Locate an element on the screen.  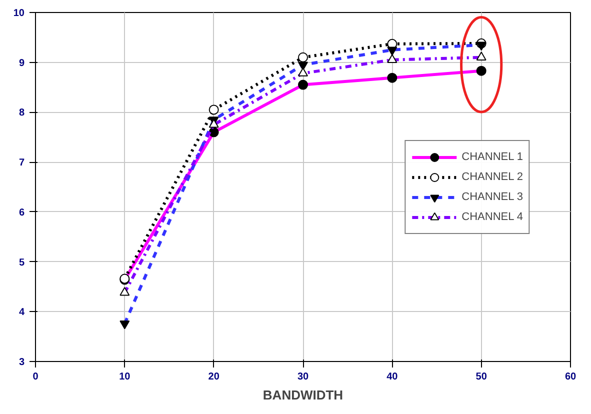
y-tick-label: 4 is located at coordinates (21, 312).